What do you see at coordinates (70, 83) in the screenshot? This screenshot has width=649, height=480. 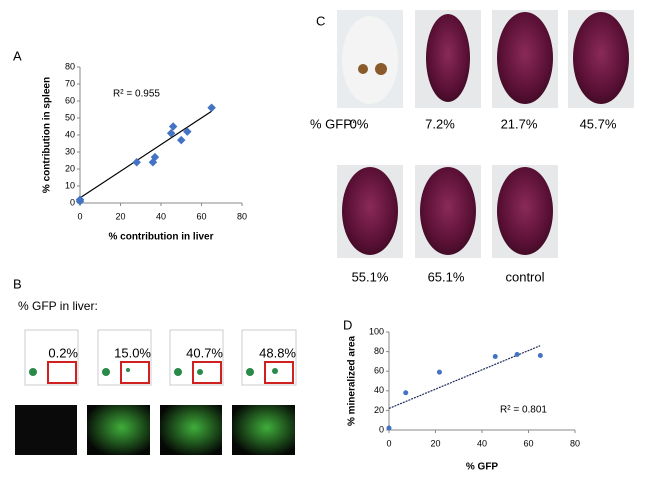 I see `y-tick-label: 70` at bounding box center [70, 83].